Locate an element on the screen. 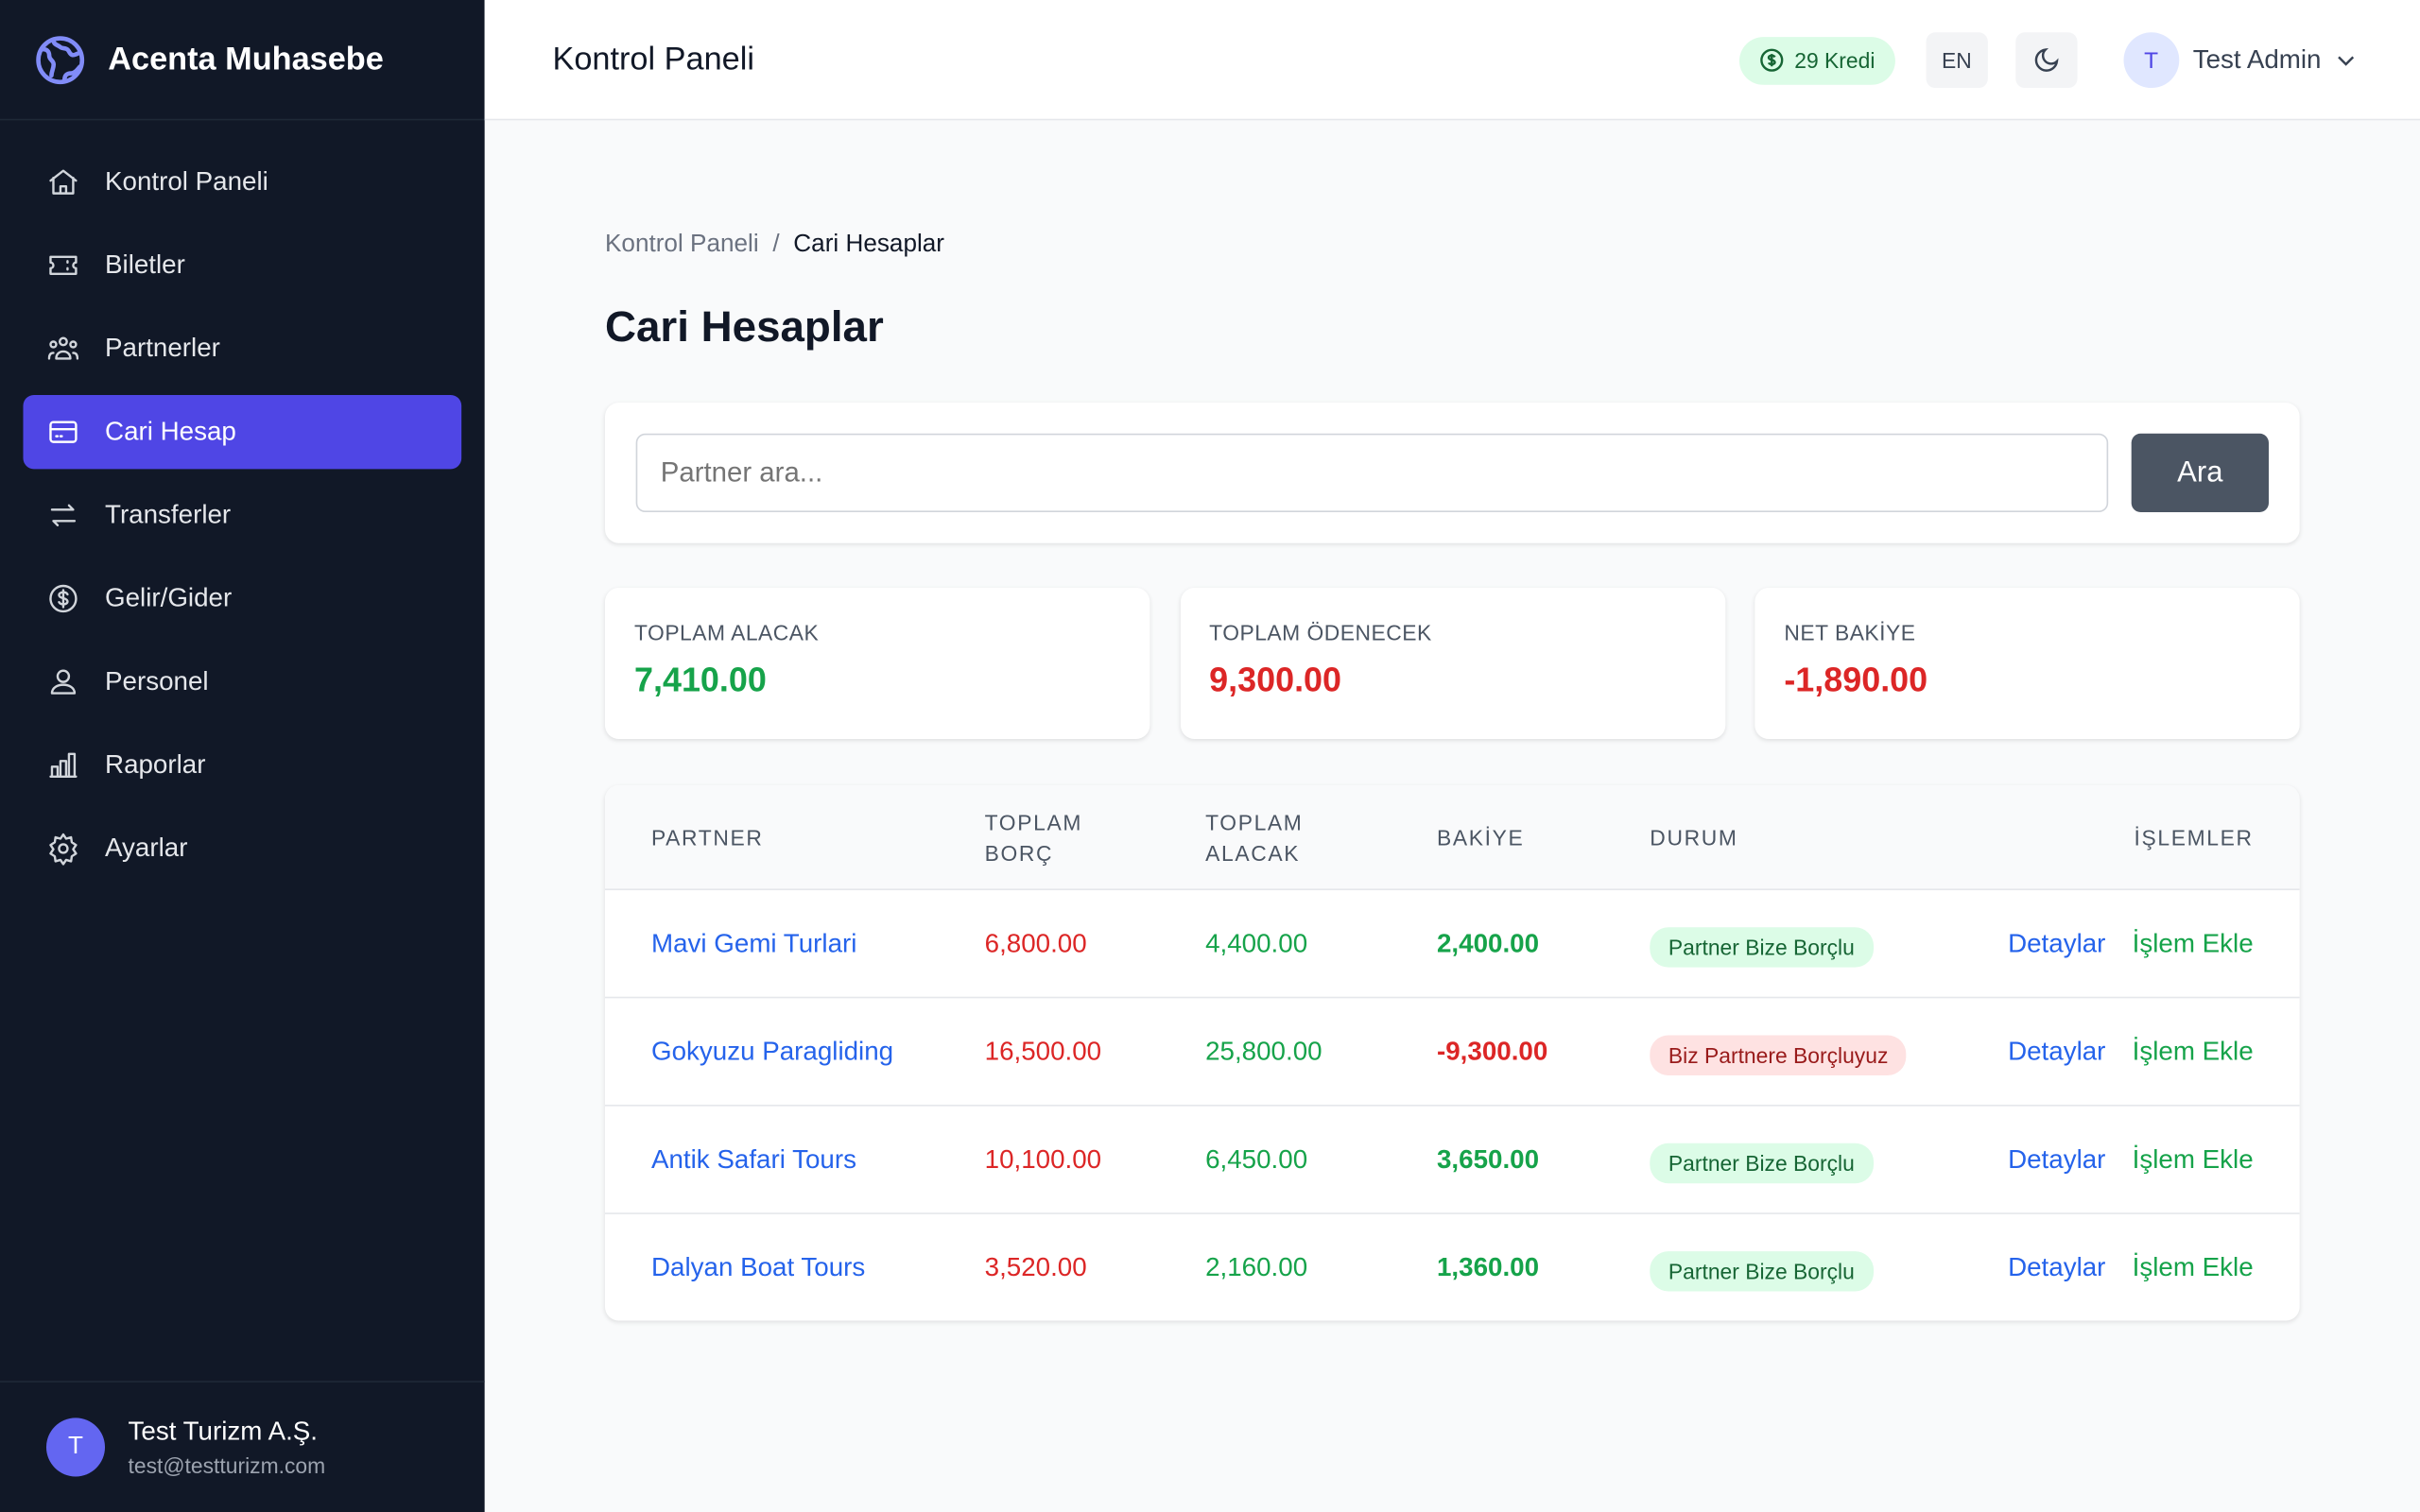  stat-card: TOPLAM ALACAK 7,410.00 is located at coordinates (877, 664).